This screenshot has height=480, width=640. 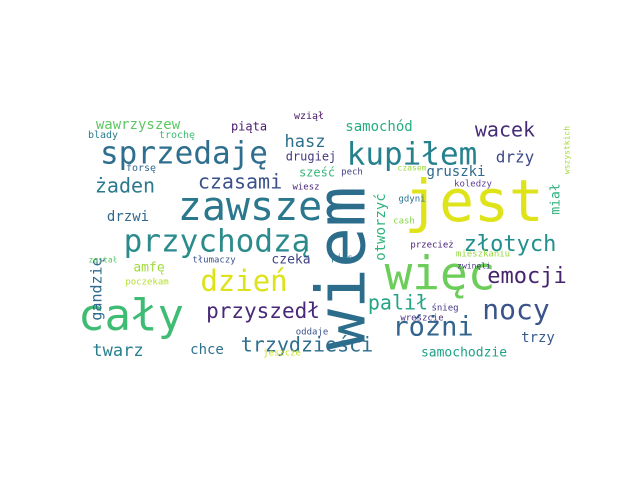 What do you see at coordinates (117, 351) in the screenshot?
I see `word-cloud-word: twarz` at bounding box center [117, 351].